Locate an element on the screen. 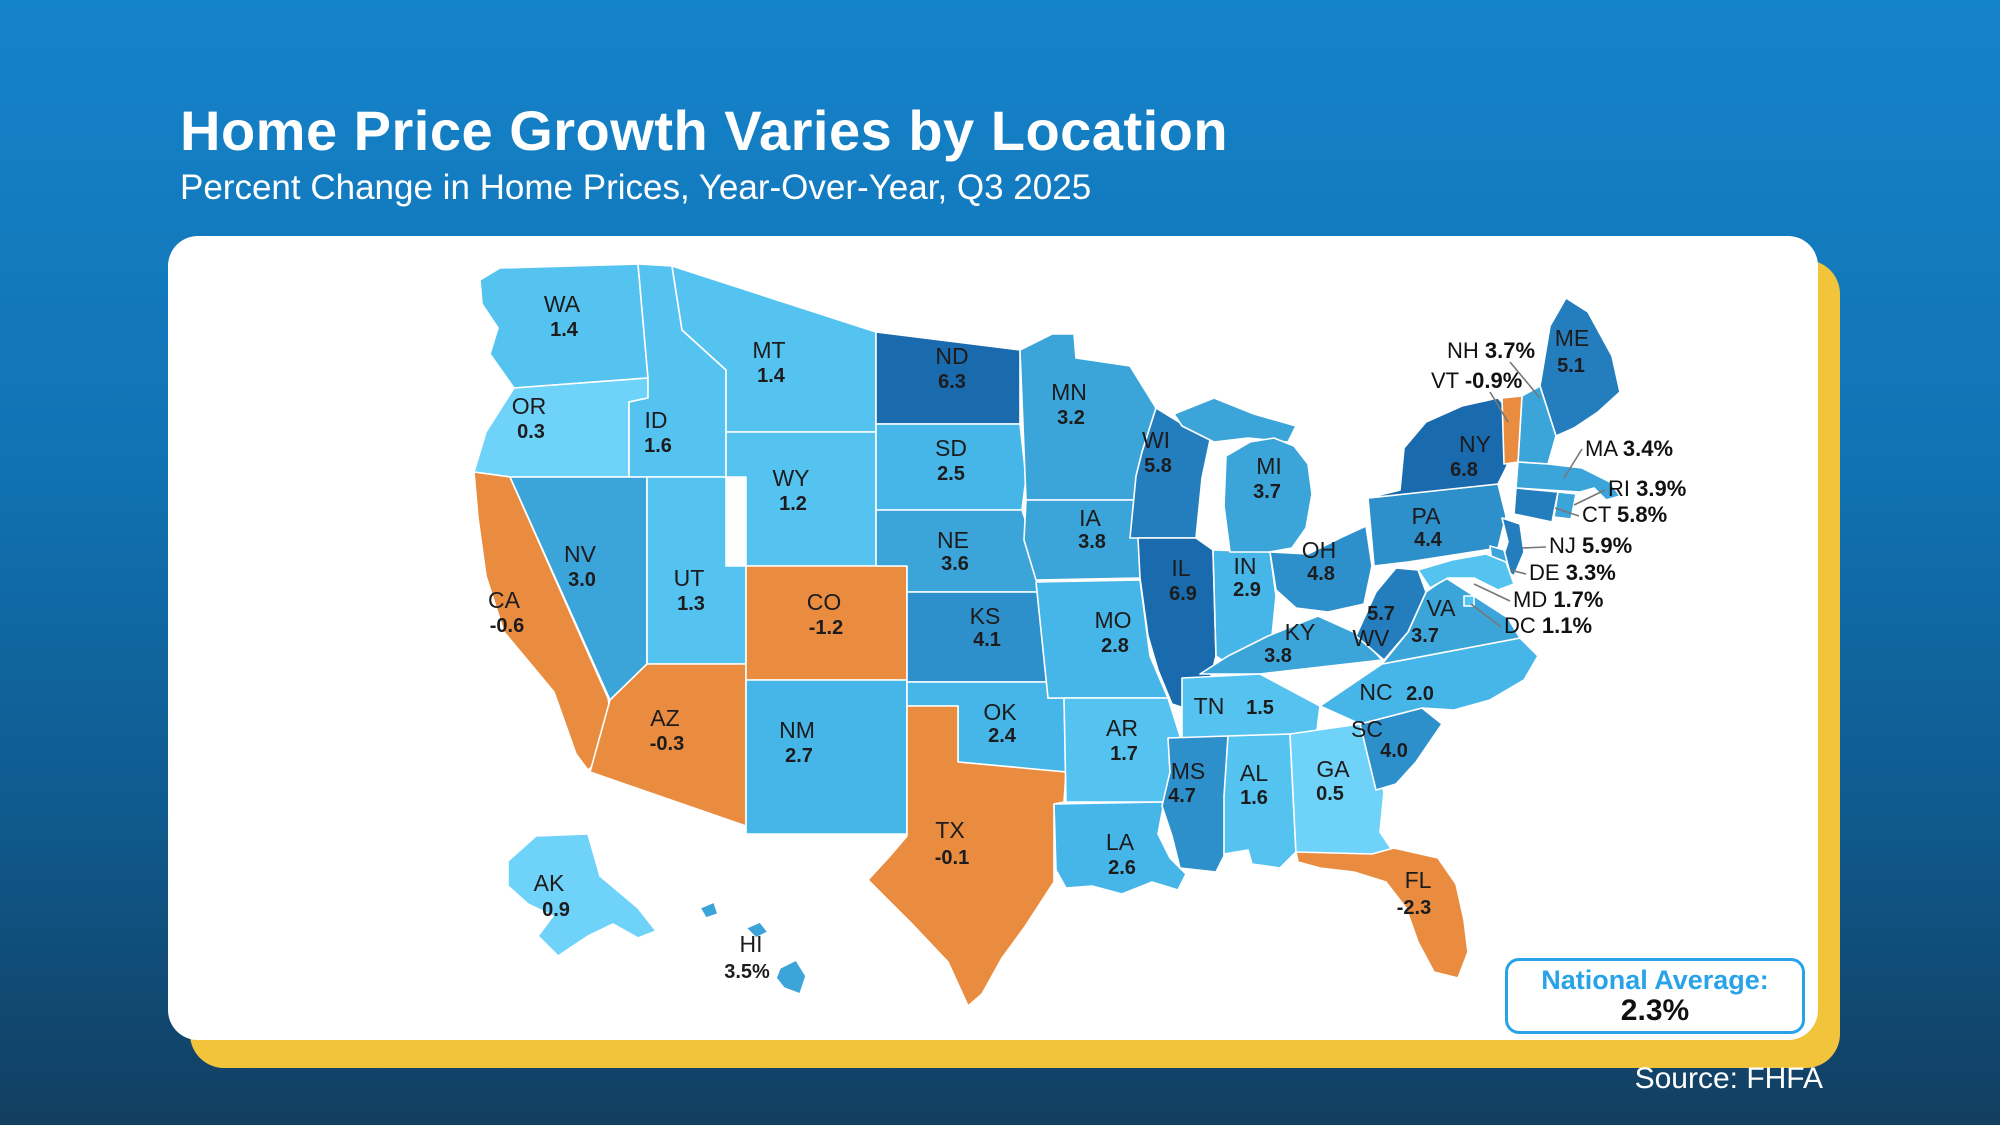 Image resolution: width=2000 pixels, height=1125 pixels. leader-line-md is located at coordinates (1492, 592).